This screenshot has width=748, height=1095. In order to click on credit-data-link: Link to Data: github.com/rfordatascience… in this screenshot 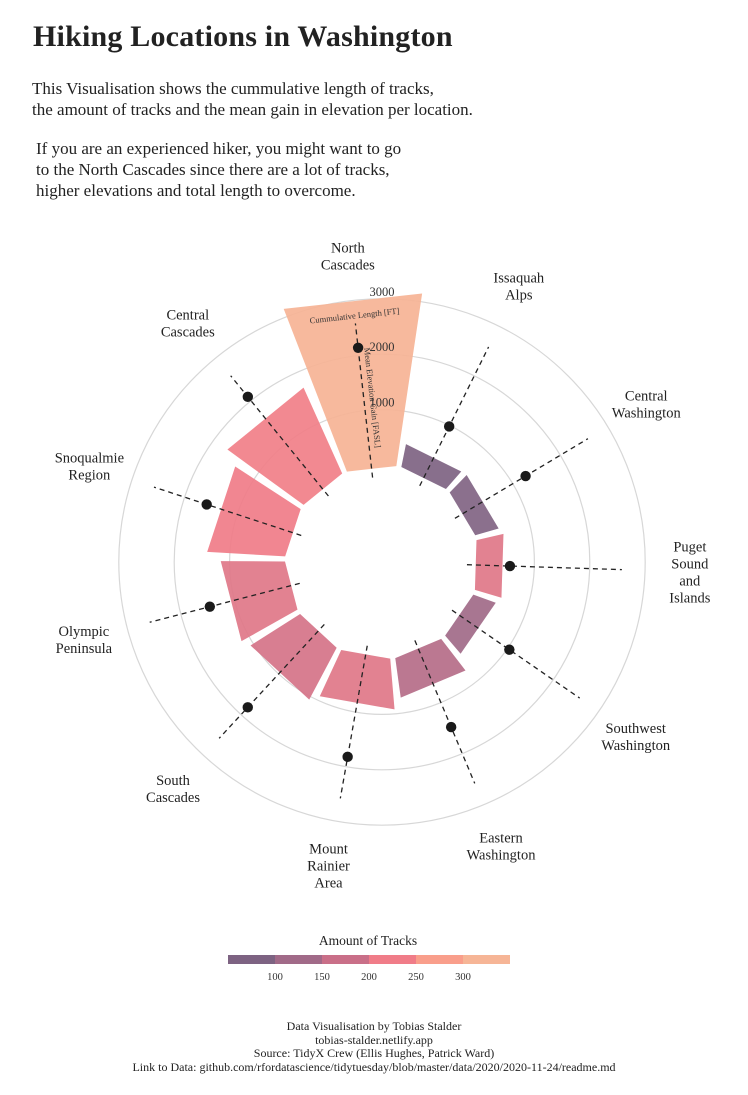, I will do `click(374, 1066)`.